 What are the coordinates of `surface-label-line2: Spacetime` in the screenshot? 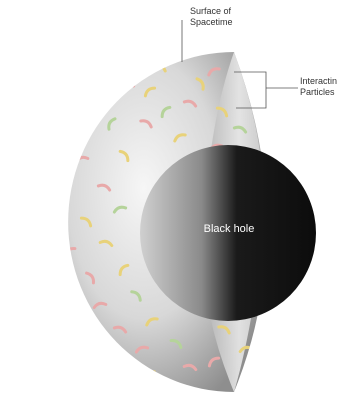 It's located at (211, 22).